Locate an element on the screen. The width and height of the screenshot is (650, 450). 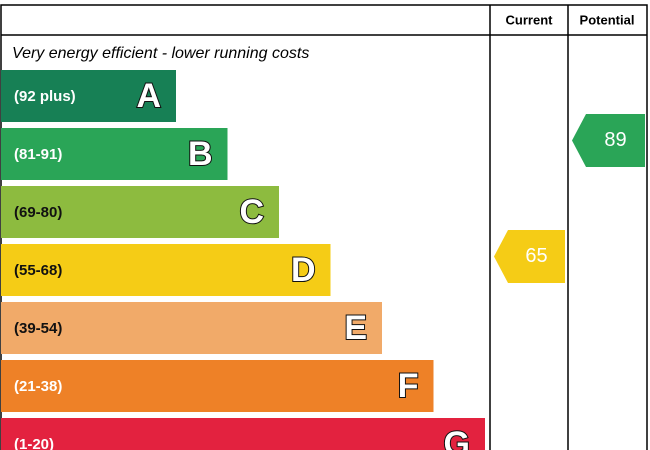
band-letter: A is located at coordinates (148, 96).